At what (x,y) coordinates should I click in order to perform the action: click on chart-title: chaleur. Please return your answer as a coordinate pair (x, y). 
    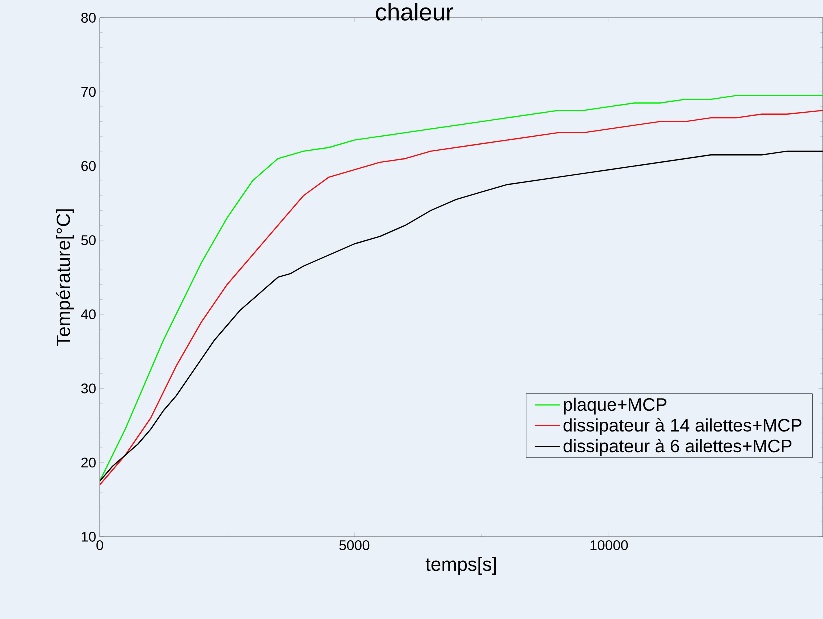
    Looking at the image, I should click on (415, 12).